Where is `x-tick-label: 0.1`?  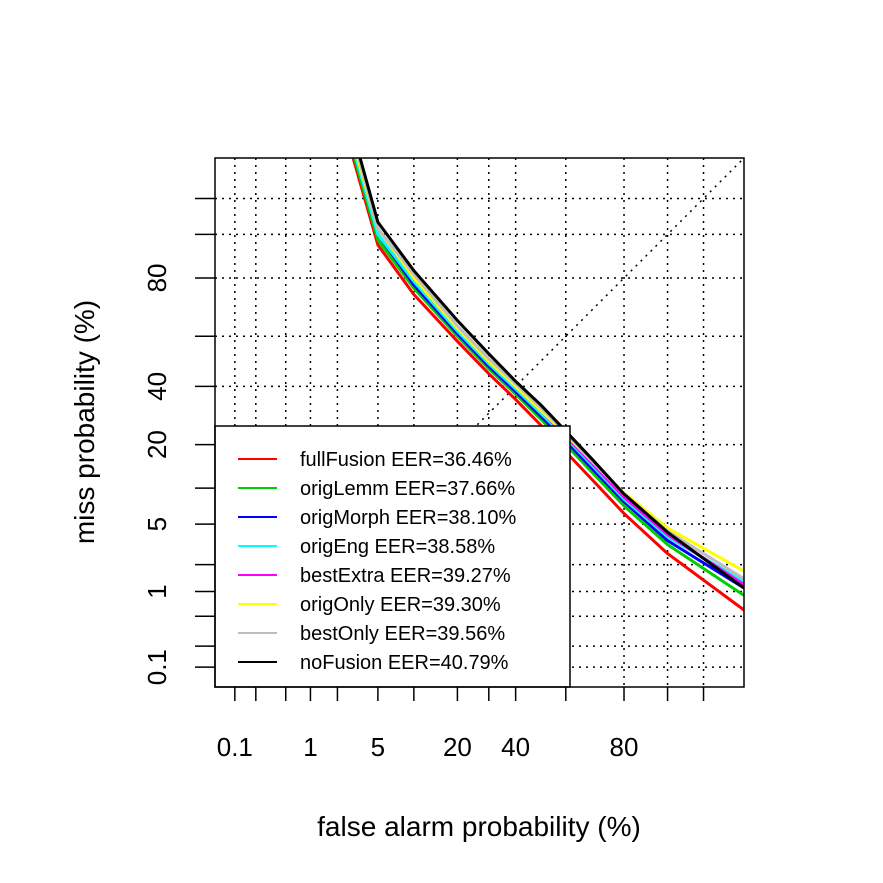
x-tick-label: 0.1 is located at coordinates (235, 747).